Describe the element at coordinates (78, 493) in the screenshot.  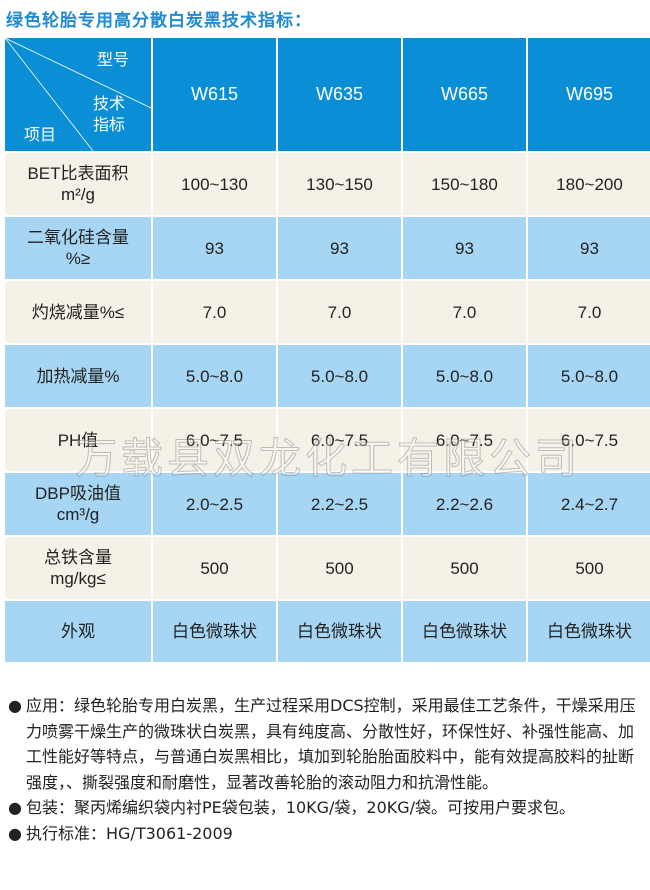
I see `row-label: DBP吸油值` at that location.